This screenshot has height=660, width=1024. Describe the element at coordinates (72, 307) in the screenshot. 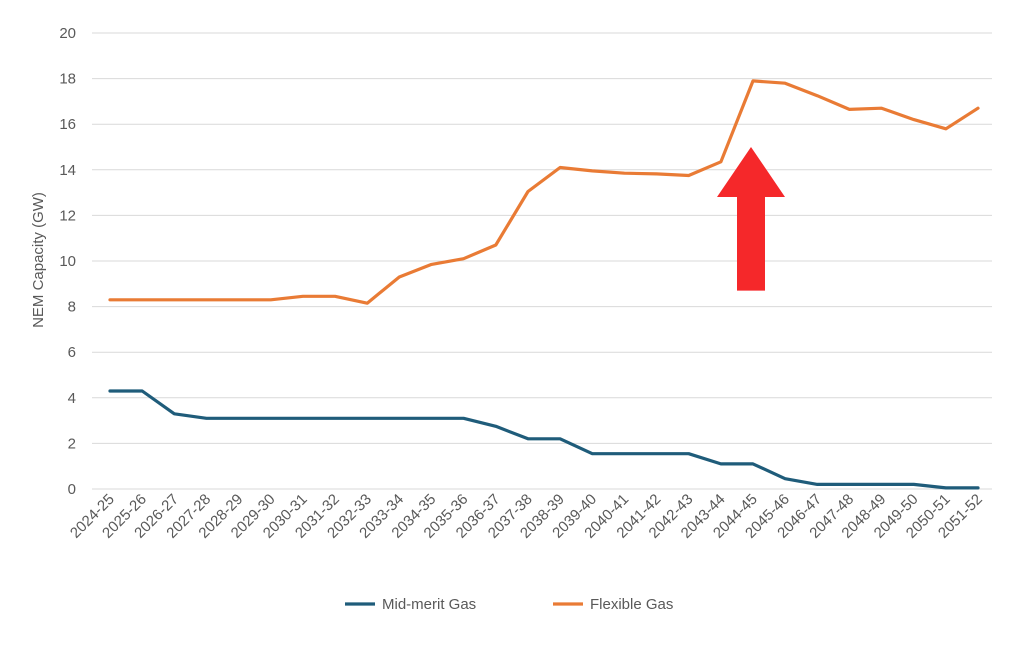

I see `y-tick-label: 8` at that location.